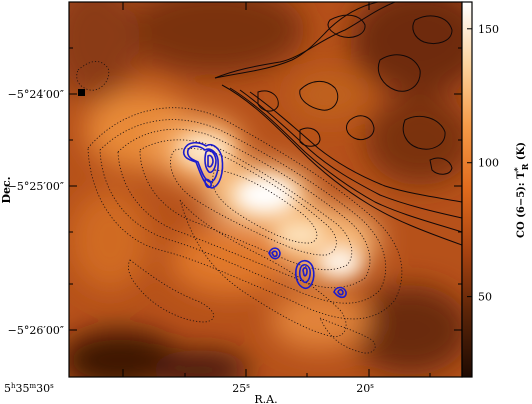  What do you see at coordinates (485, 297) in the screenshot?
I see `colorbar-tick-label-1: 50` at bounding box center [485, 297].